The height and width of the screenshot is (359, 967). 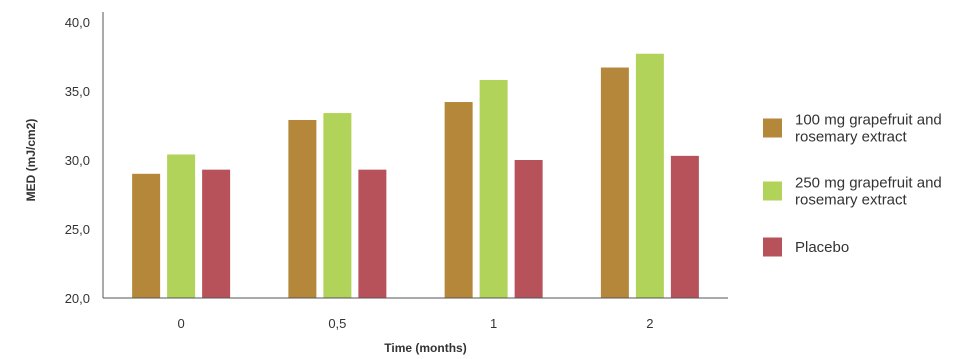 I want to click on legend-label-2: 250 mg grapefruit and, so click(x=868, y=183).